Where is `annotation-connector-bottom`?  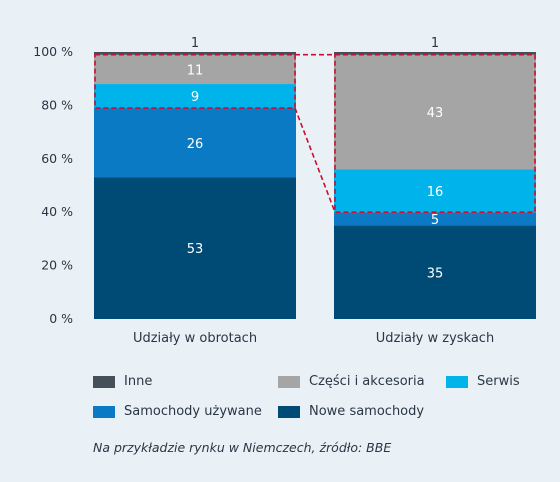
annotation-connector-bottom is located at coordinates (315, 160).